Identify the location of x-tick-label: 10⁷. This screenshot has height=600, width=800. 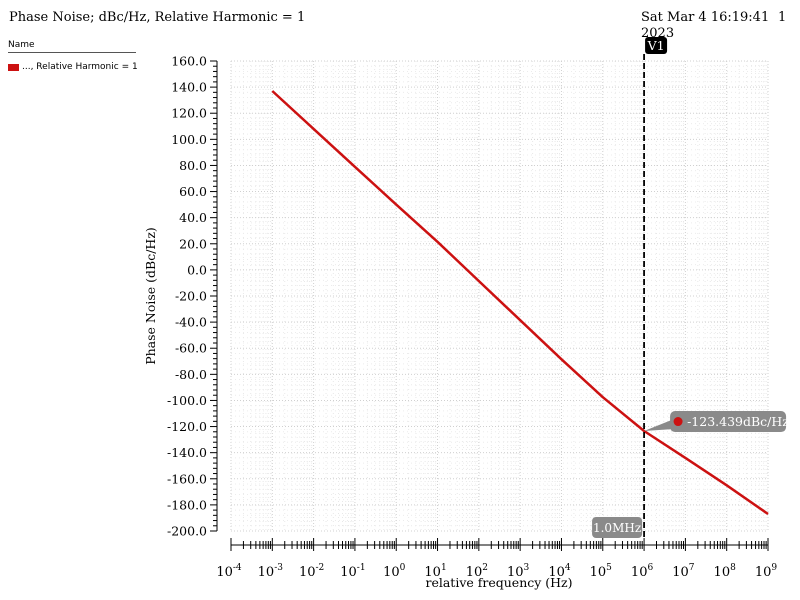
(683, 571).